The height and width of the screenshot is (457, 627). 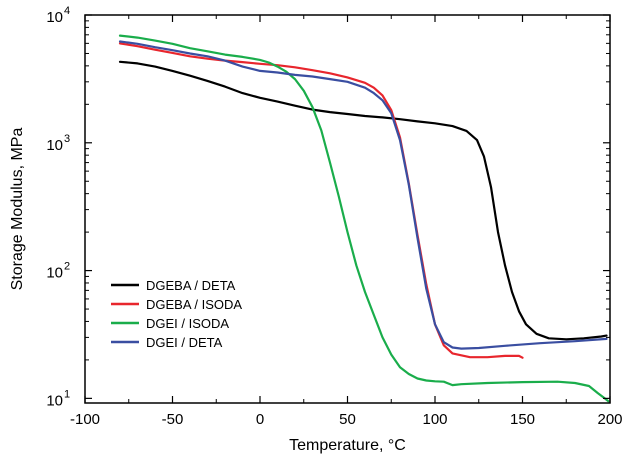 What do you see at coordinates (173, 419) in the screenshot?
I see `x-tick-label: -50` at bounding box center [173, 419].